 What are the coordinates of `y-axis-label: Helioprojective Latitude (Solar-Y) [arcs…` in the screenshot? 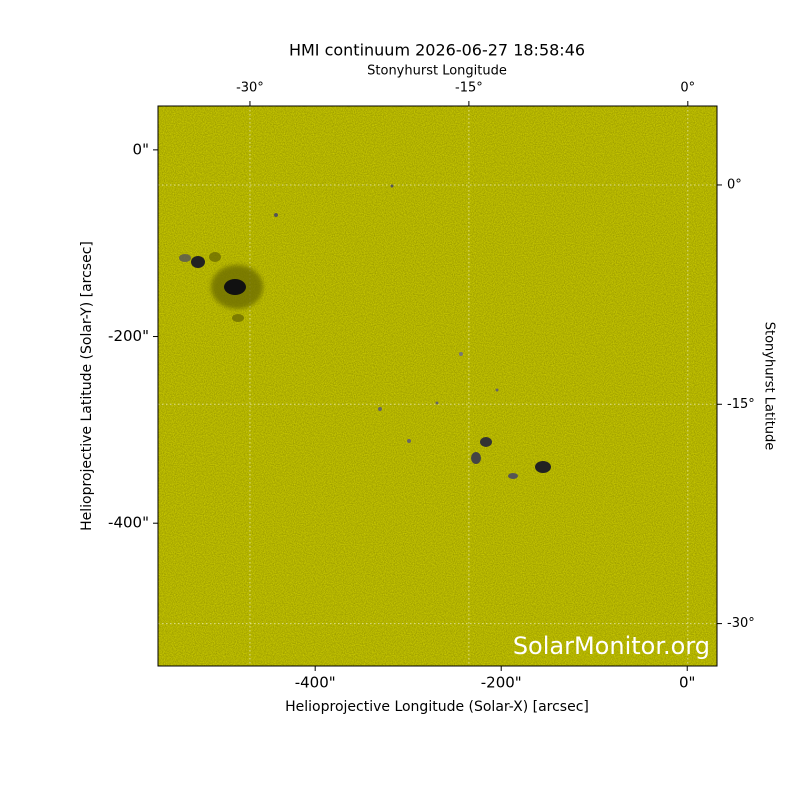 It's located at (87, 386).